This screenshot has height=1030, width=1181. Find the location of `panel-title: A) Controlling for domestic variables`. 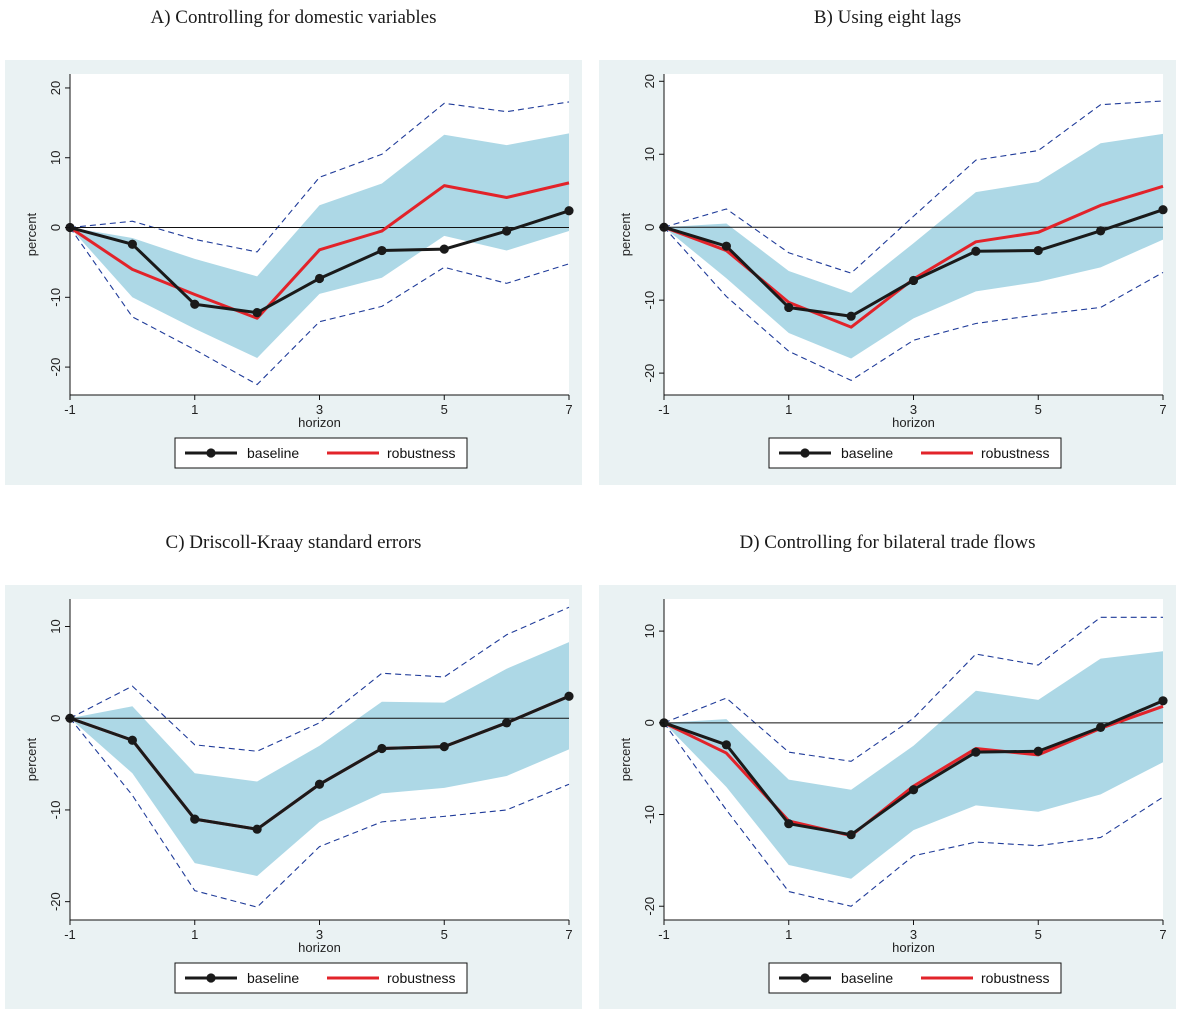

panel-title: A) Controlling for domestic variables is located at coordinates (293, 17).